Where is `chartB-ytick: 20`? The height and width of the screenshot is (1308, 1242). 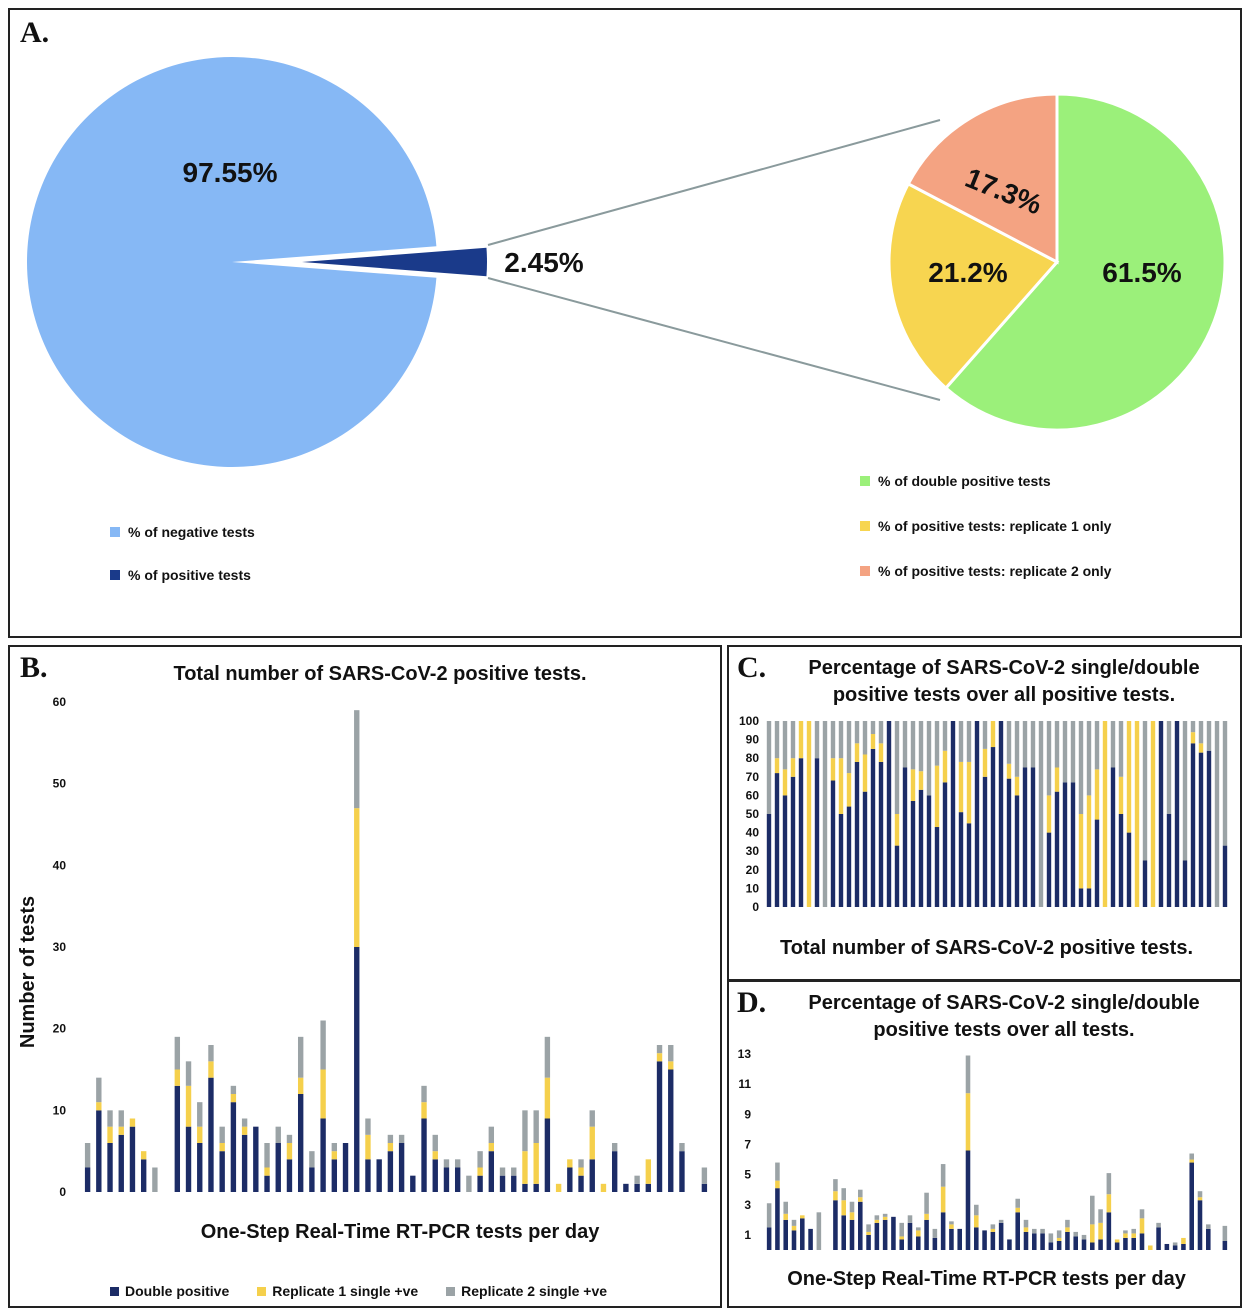 chartB-ytick: 20 is located at coordinates (60, 1029).